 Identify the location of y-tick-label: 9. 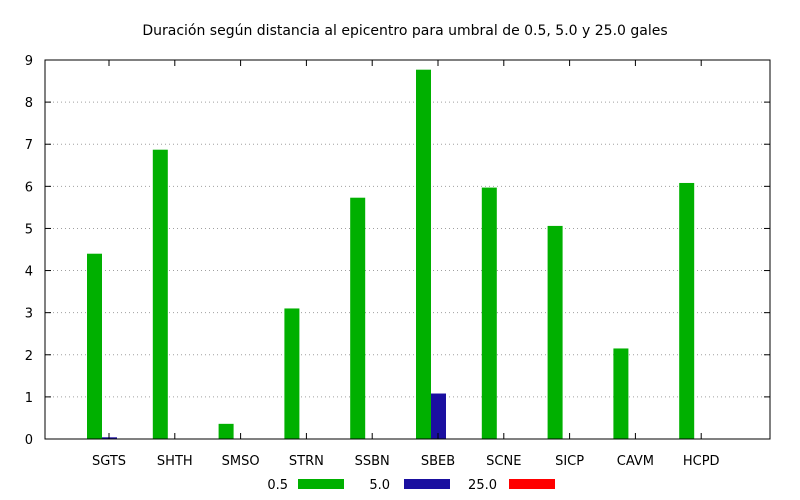
(29, 61).